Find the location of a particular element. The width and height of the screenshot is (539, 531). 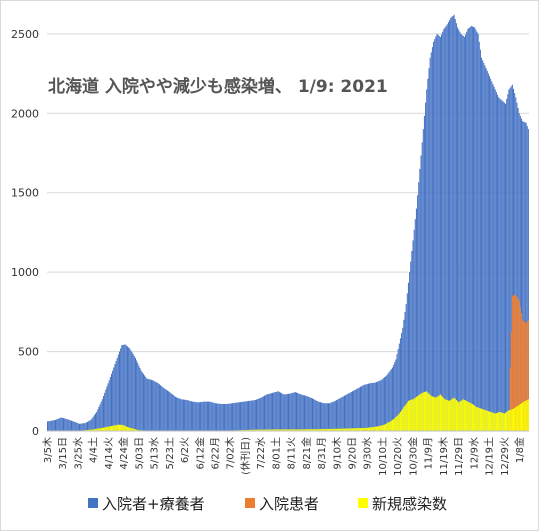

y-tick-labels: 0 500 1000 1500 2000 2500 is located at coordinates (25, 233).